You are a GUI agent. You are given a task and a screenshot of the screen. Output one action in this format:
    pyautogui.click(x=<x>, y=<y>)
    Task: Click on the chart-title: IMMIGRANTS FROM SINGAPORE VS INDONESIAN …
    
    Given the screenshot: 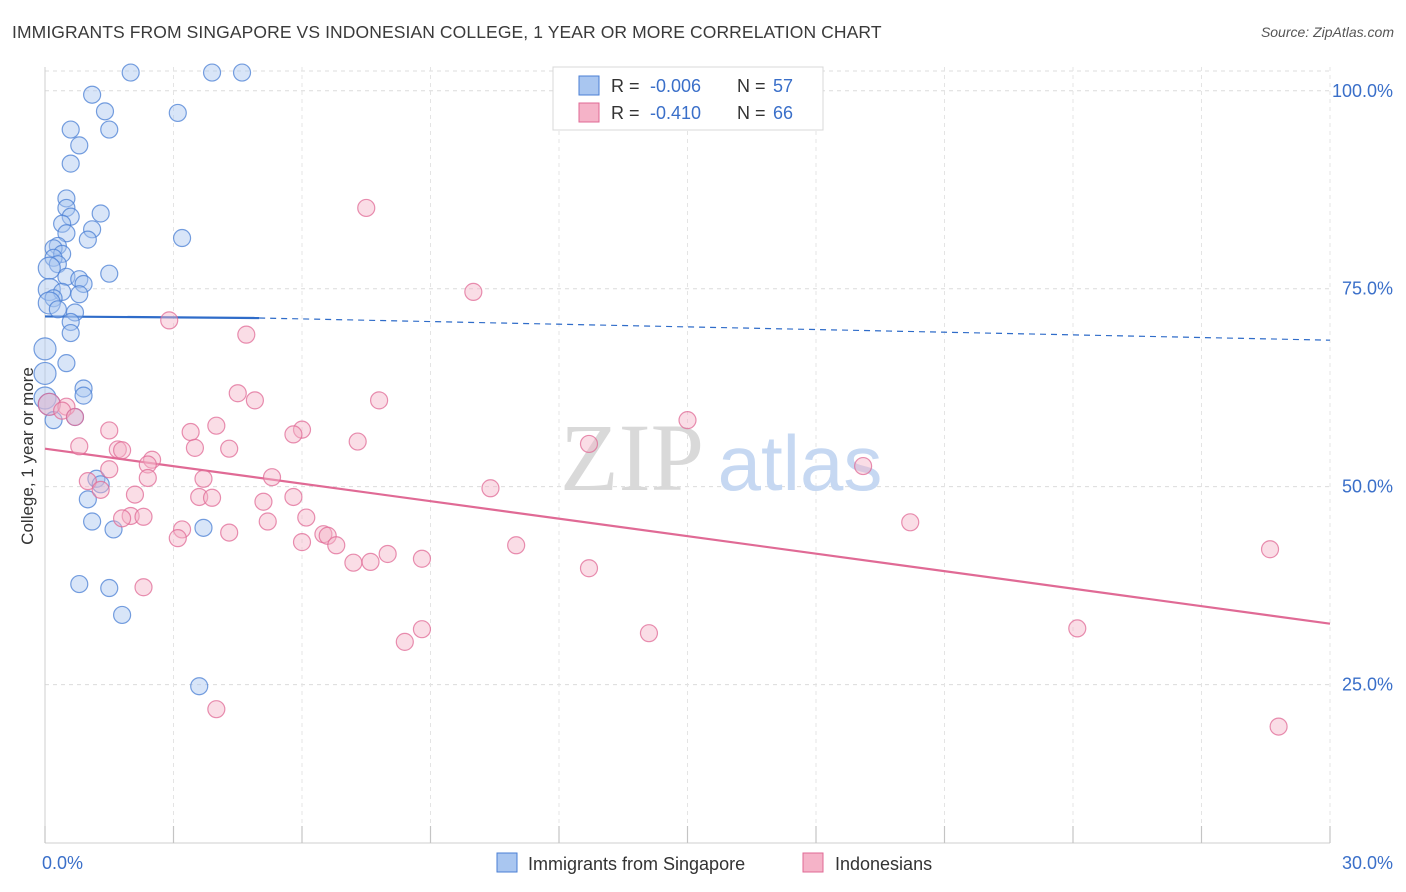 What is the action you would take?
    pyautogui.click(x=447, y=32)
    